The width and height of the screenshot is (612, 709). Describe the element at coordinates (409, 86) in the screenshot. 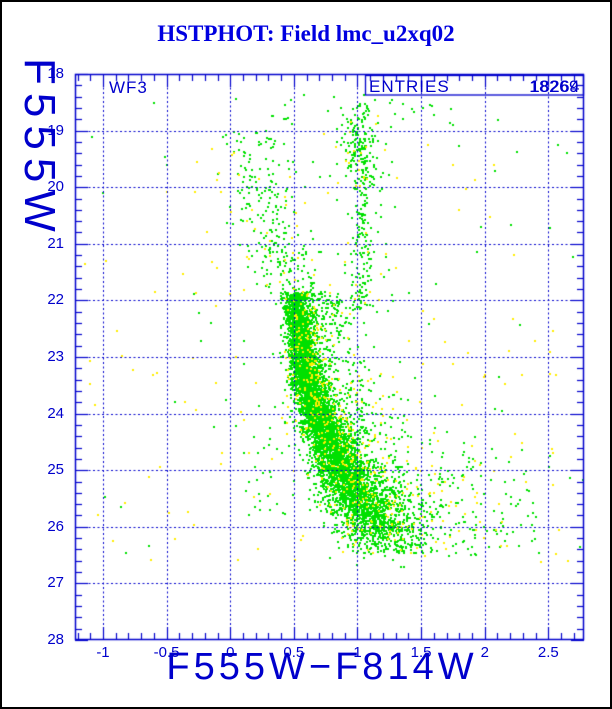

I see `stats-box-entries-label: ENTRIES` at that location.